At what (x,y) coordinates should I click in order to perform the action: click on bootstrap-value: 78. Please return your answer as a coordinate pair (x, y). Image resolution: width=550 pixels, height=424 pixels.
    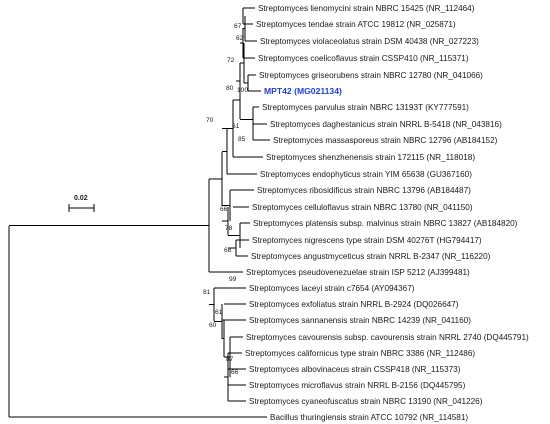
    Looking at the image, I should click on (229, 228).